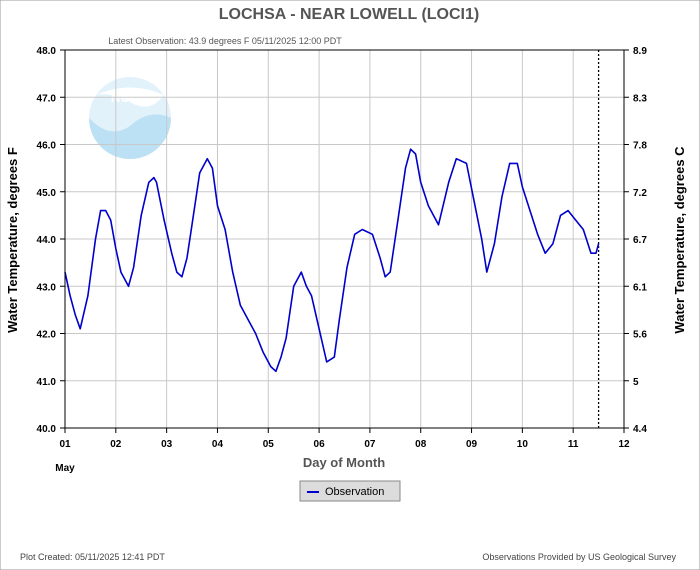 This screenshot has width=700, height=570. I want to click on x-tick-label: 01, so click(65, 444).